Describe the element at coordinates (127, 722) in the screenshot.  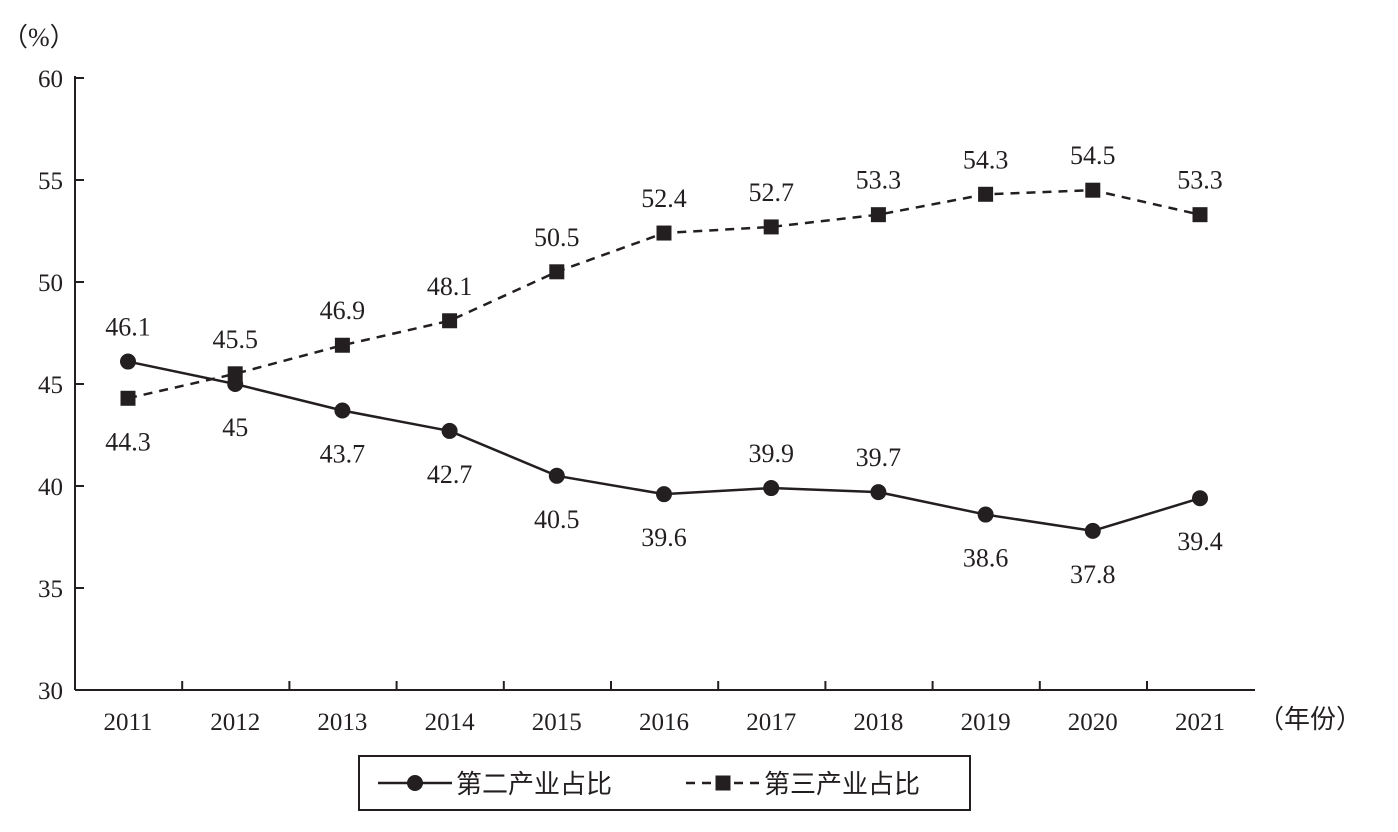
I see `x-tick-label: 2011` at that location.